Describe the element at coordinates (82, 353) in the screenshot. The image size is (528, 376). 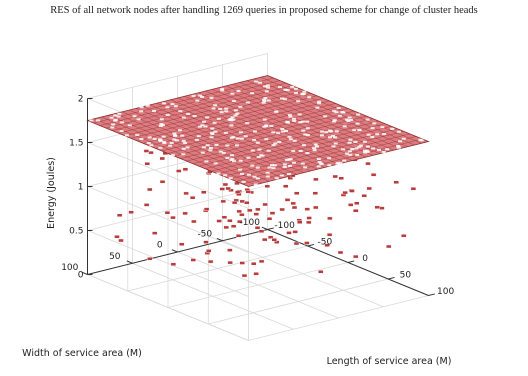
I see `y-axis-label: Width of service area (M)` at that location.